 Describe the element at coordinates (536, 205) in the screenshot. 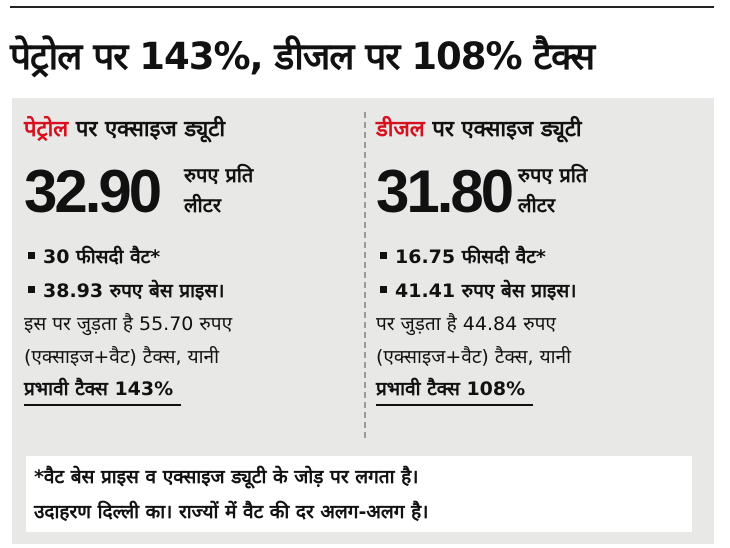

I see `diesel-unit-line2: लीटर` at that location.